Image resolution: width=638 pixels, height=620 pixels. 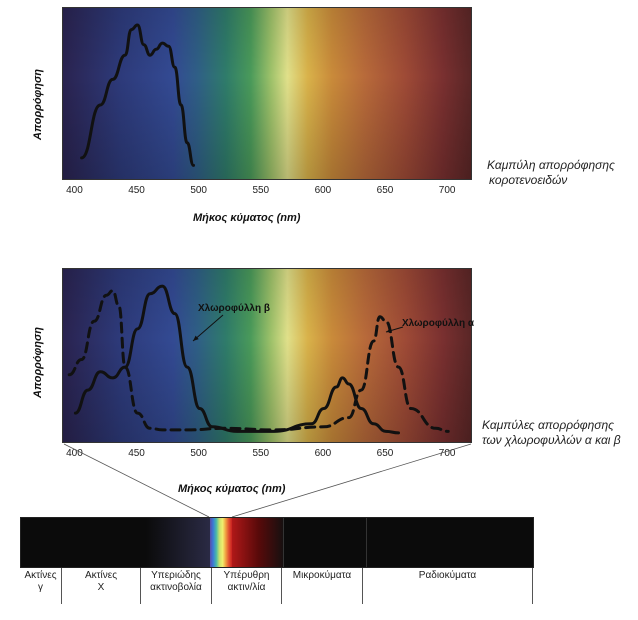 I want to click on uv-band, so click(x=178, y=542).